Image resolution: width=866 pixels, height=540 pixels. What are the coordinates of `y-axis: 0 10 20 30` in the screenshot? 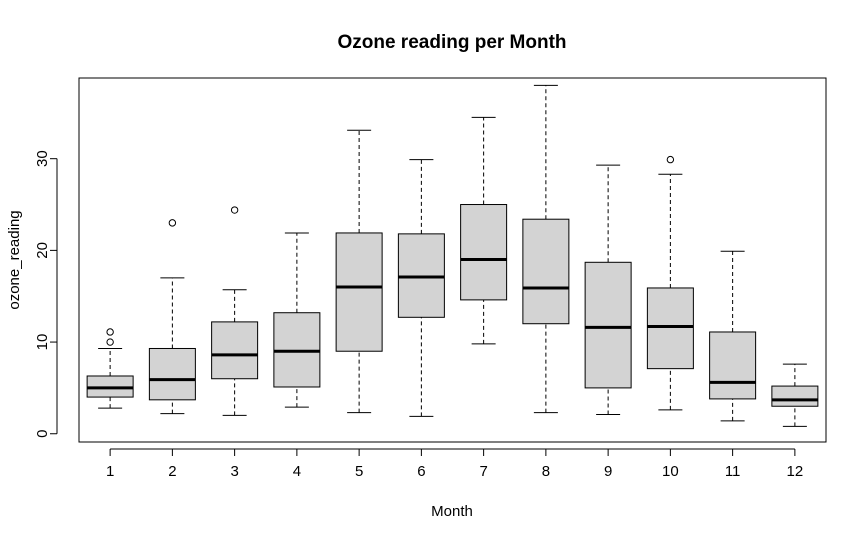 It's located at (46, 294).